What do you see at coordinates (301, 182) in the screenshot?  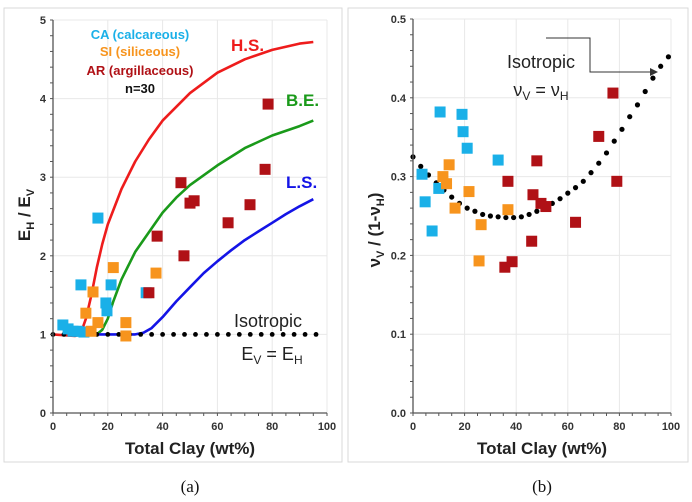 I see `label-ls: L.S.` at bounding box center [301, 182].